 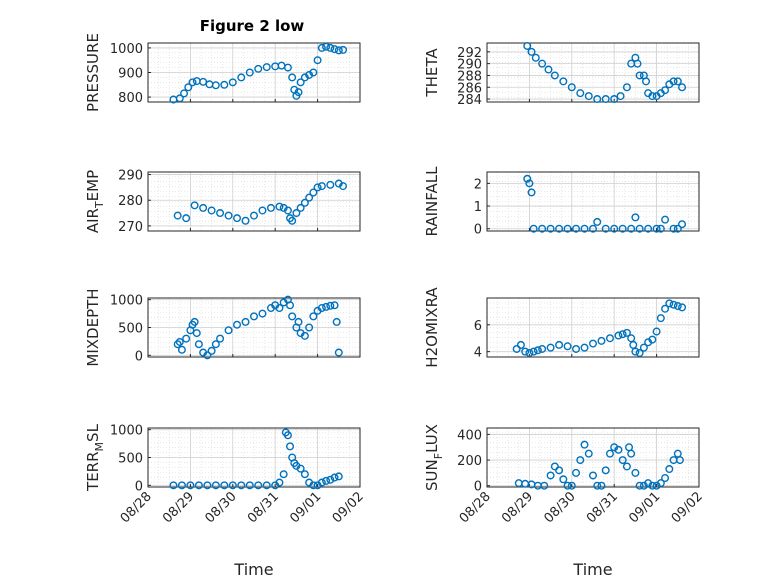 What do you see at coordinates (469, 53) in the screenshot?
I see `y-tick-label: 292` at bounding box center [469, 53].